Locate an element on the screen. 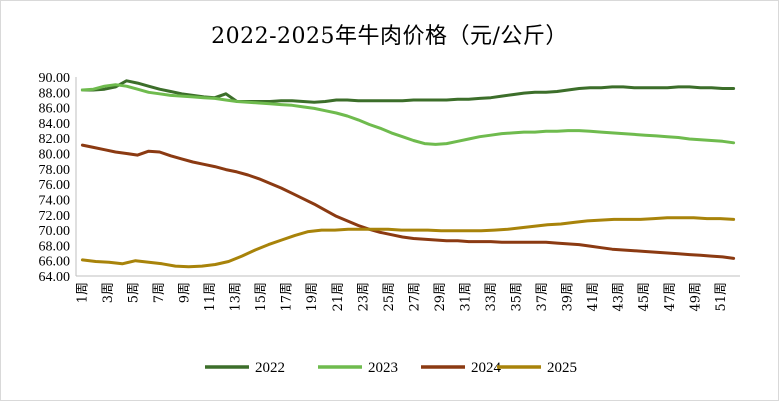 The image size is (779, 401). x-tick-label: 51周 is located at coordinates (721, 297).